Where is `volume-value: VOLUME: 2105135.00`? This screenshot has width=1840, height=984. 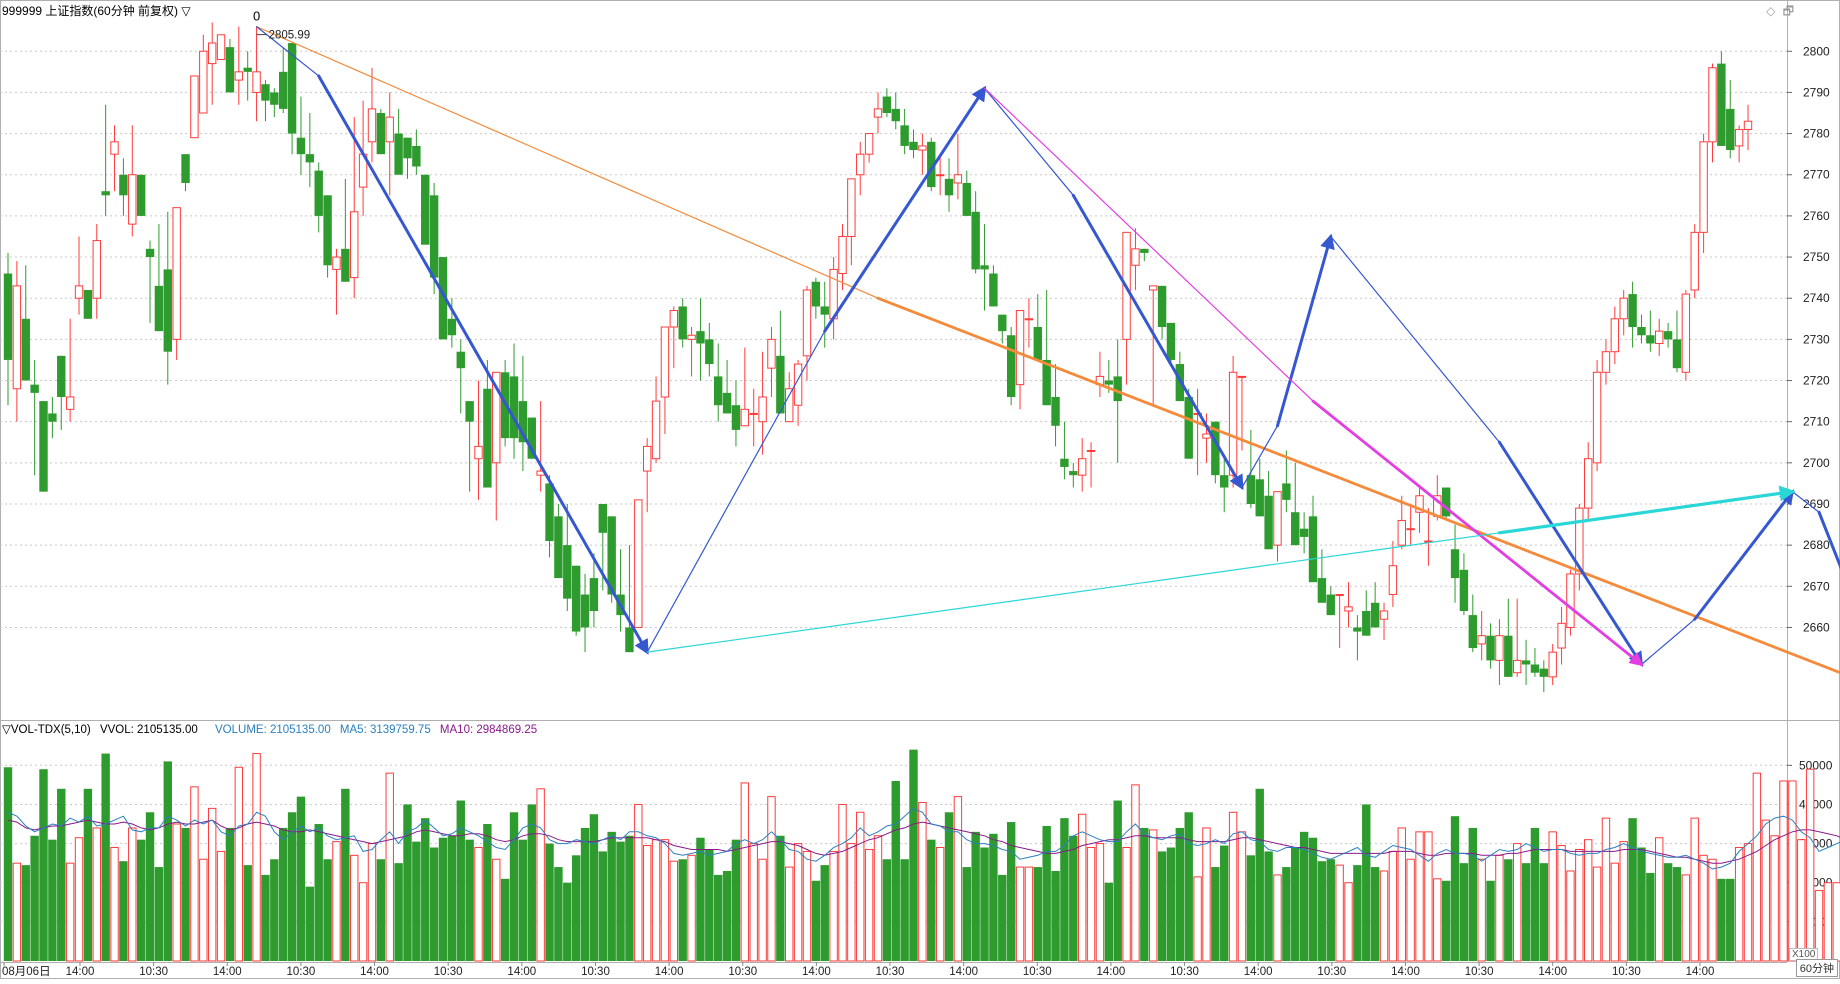 volume-value: VOLUME: 2105135.00 is located at coordinates (273, 730).